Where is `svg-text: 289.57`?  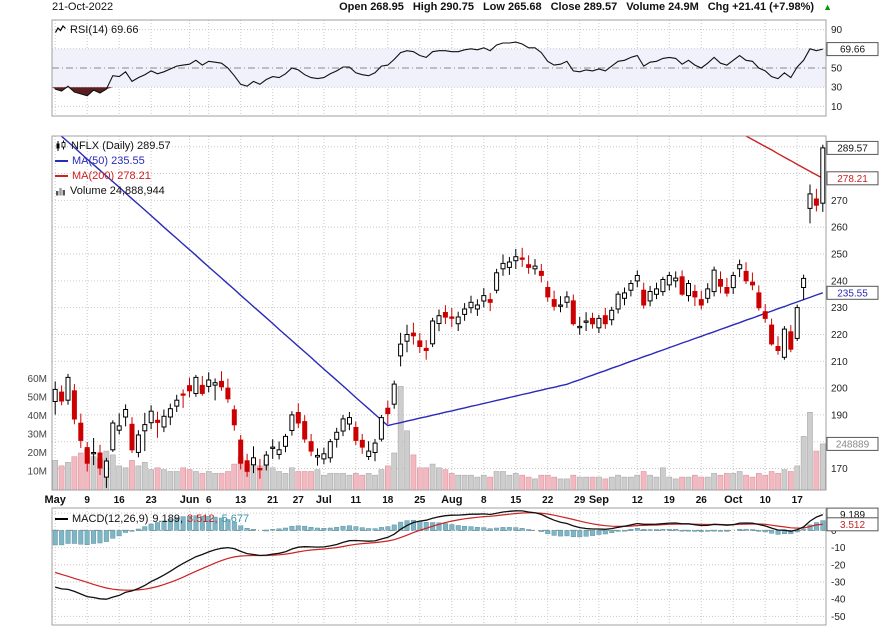 svg-text: 289.57 is located at coordinates (852, 148).